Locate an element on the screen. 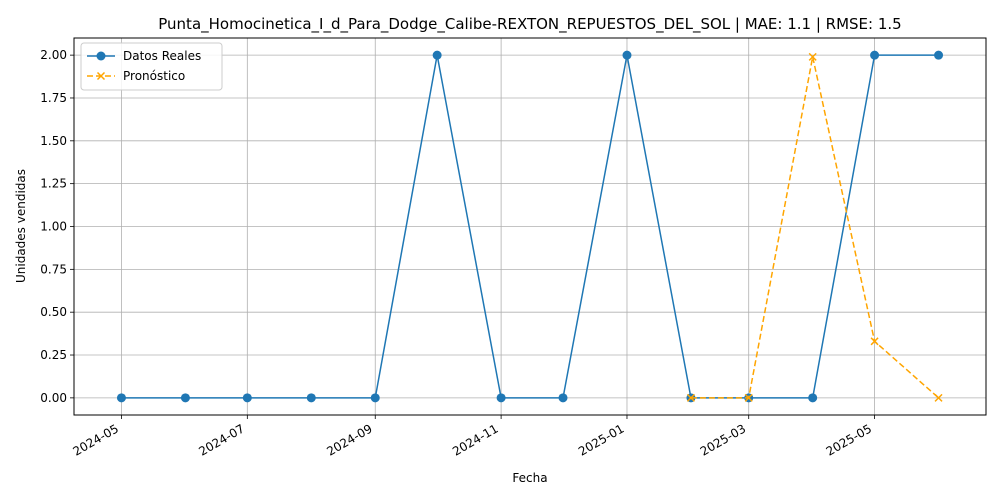  y-tick-label: 1.50 is located at coordinates (53, 141).